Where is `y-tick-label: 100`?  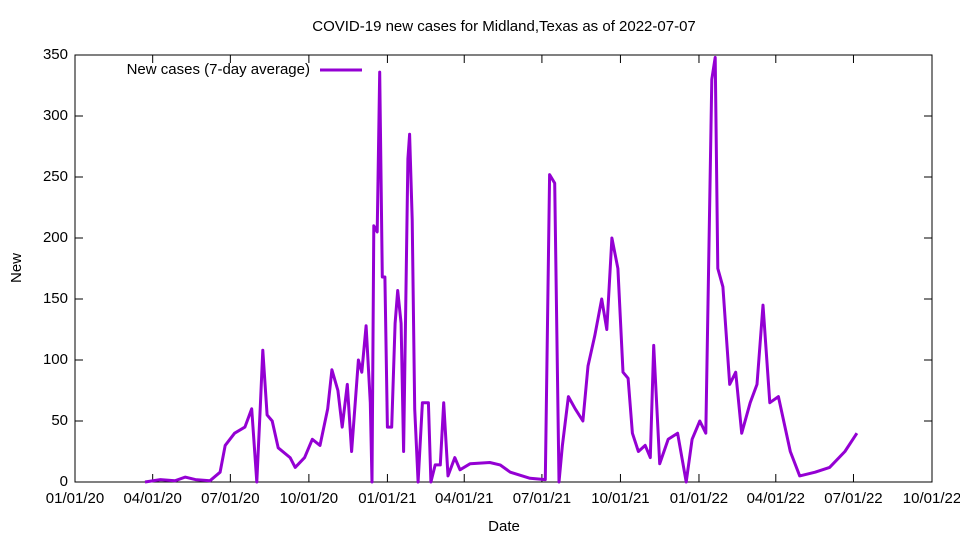
y-tick-label: 100 is located at coordinates (55, 359).